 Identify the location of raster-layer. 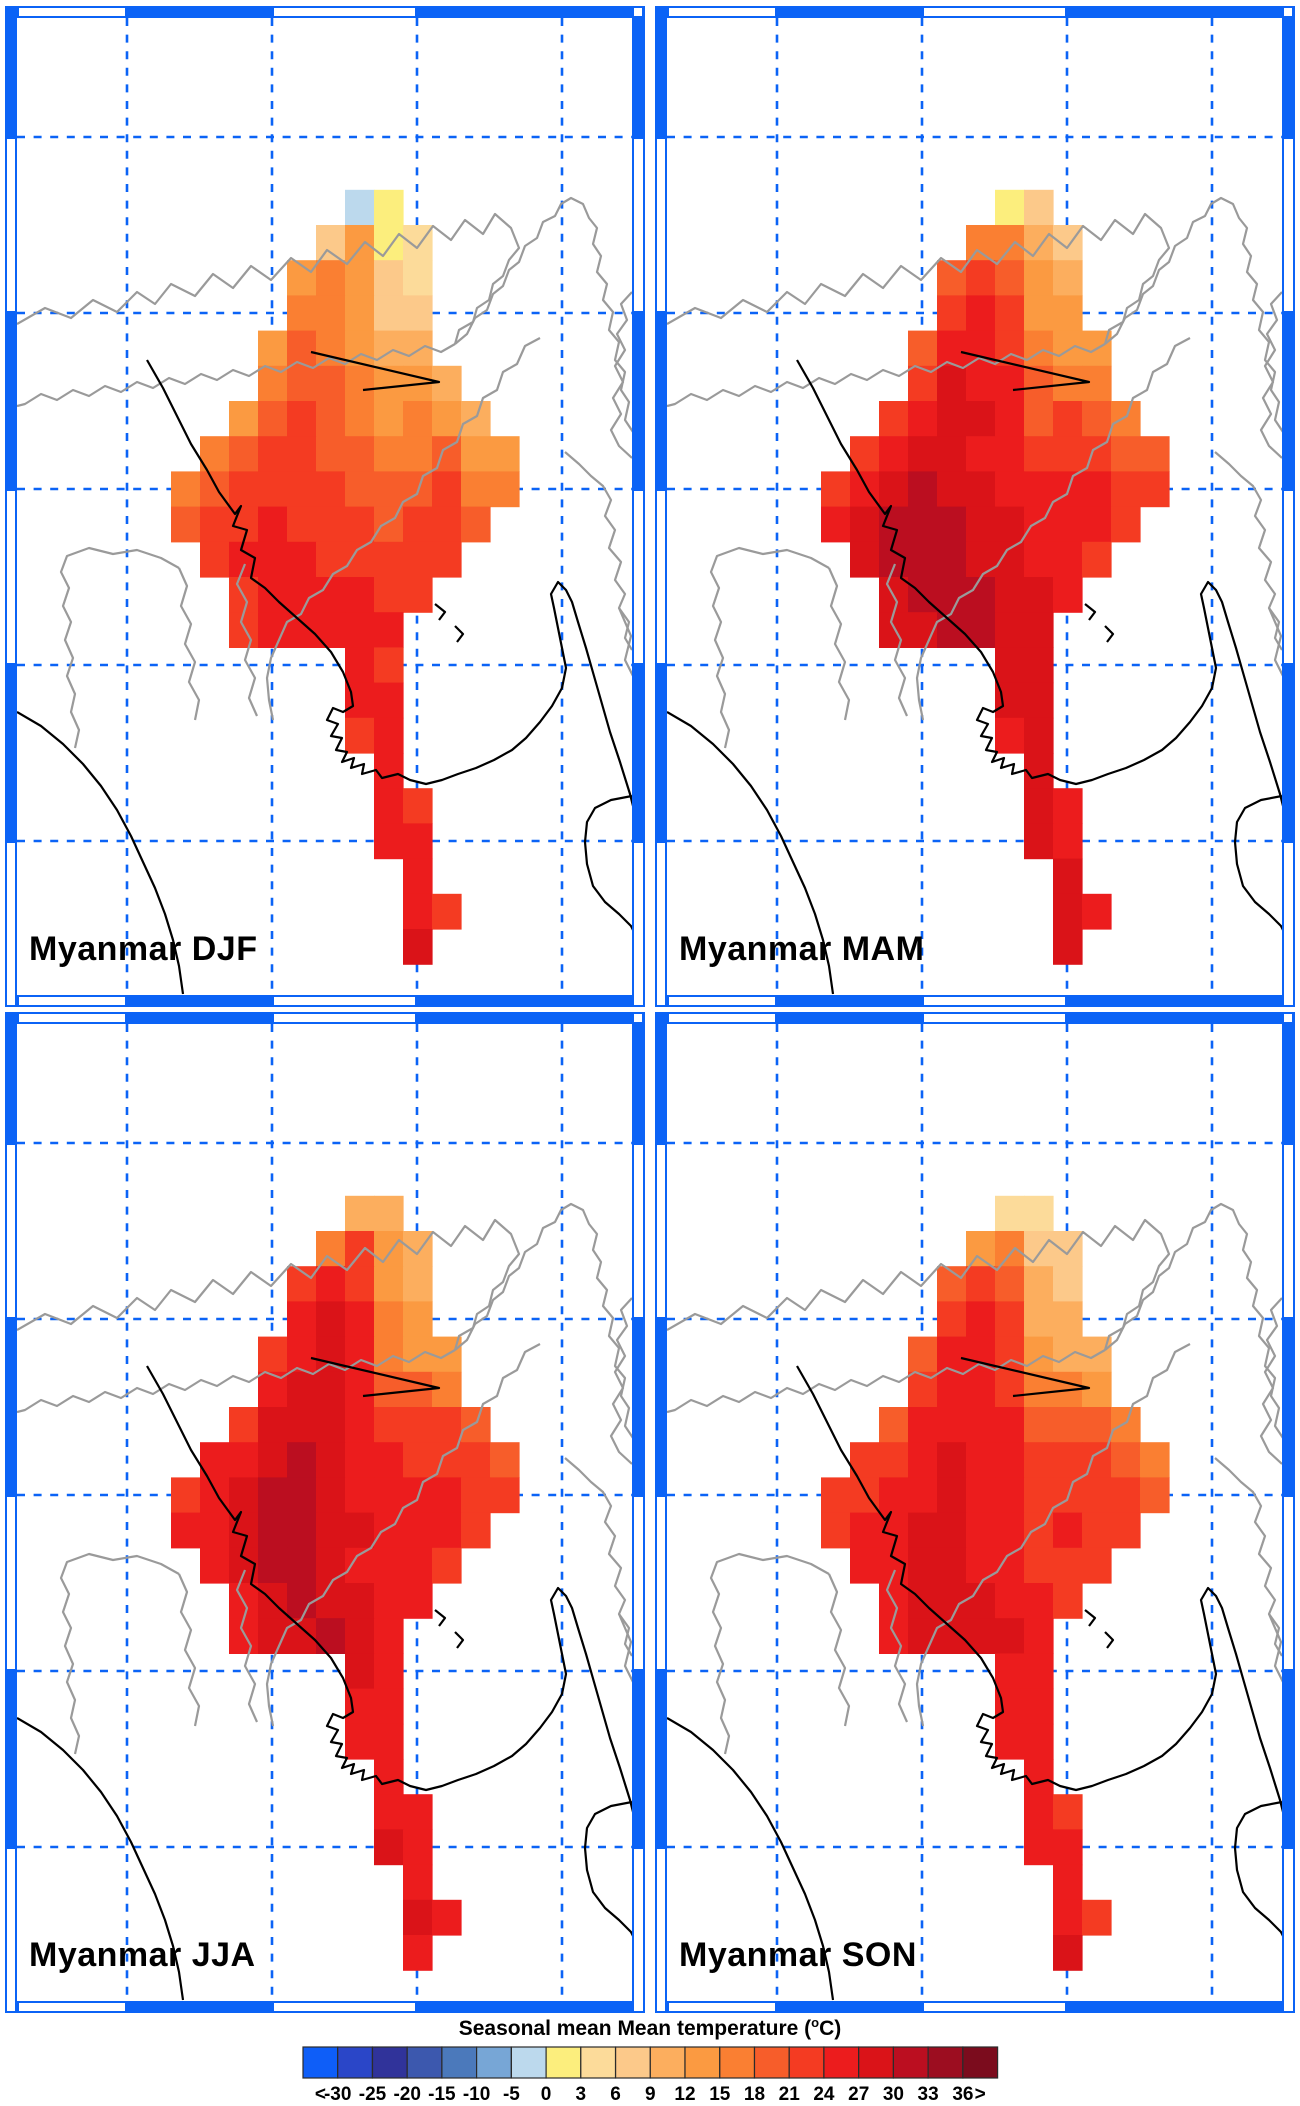
(995, 1583).